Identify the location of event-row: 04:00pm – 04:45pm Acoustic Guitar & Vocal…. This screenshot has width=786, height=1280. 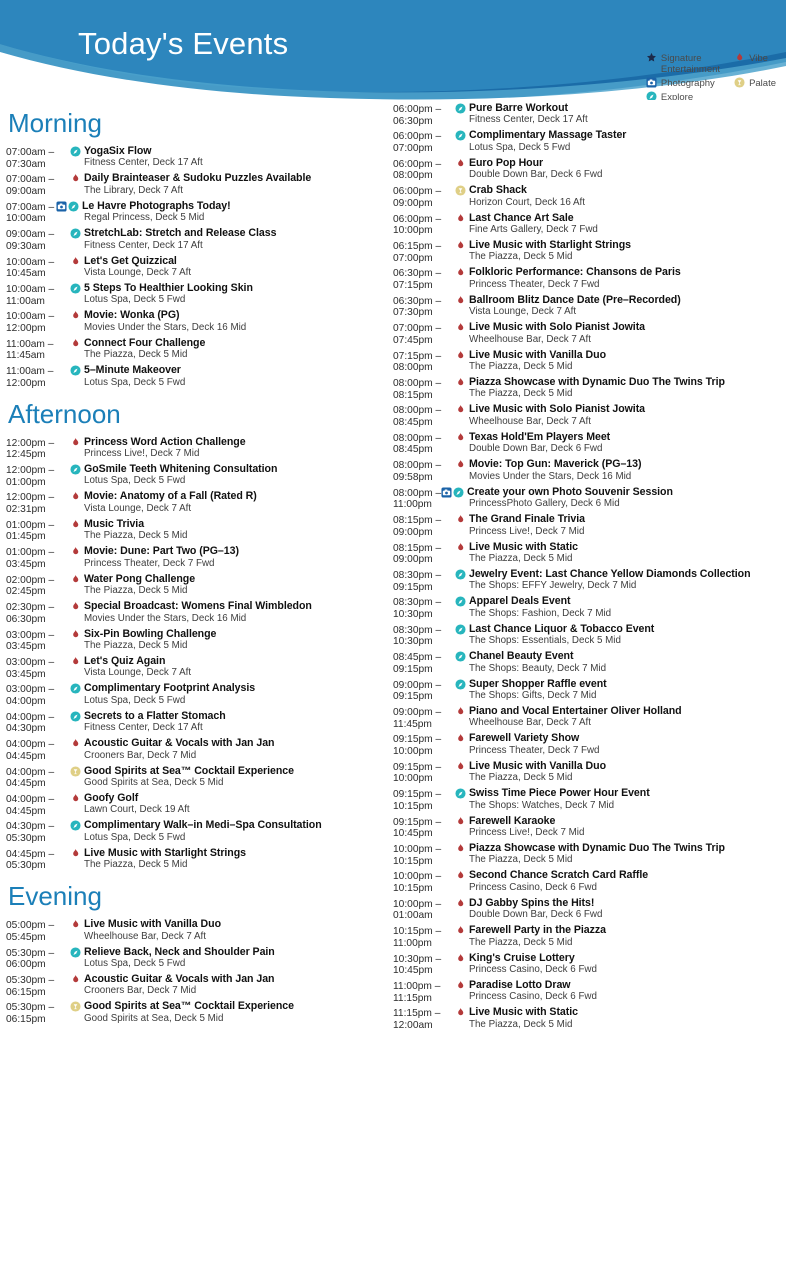
(197, 750).